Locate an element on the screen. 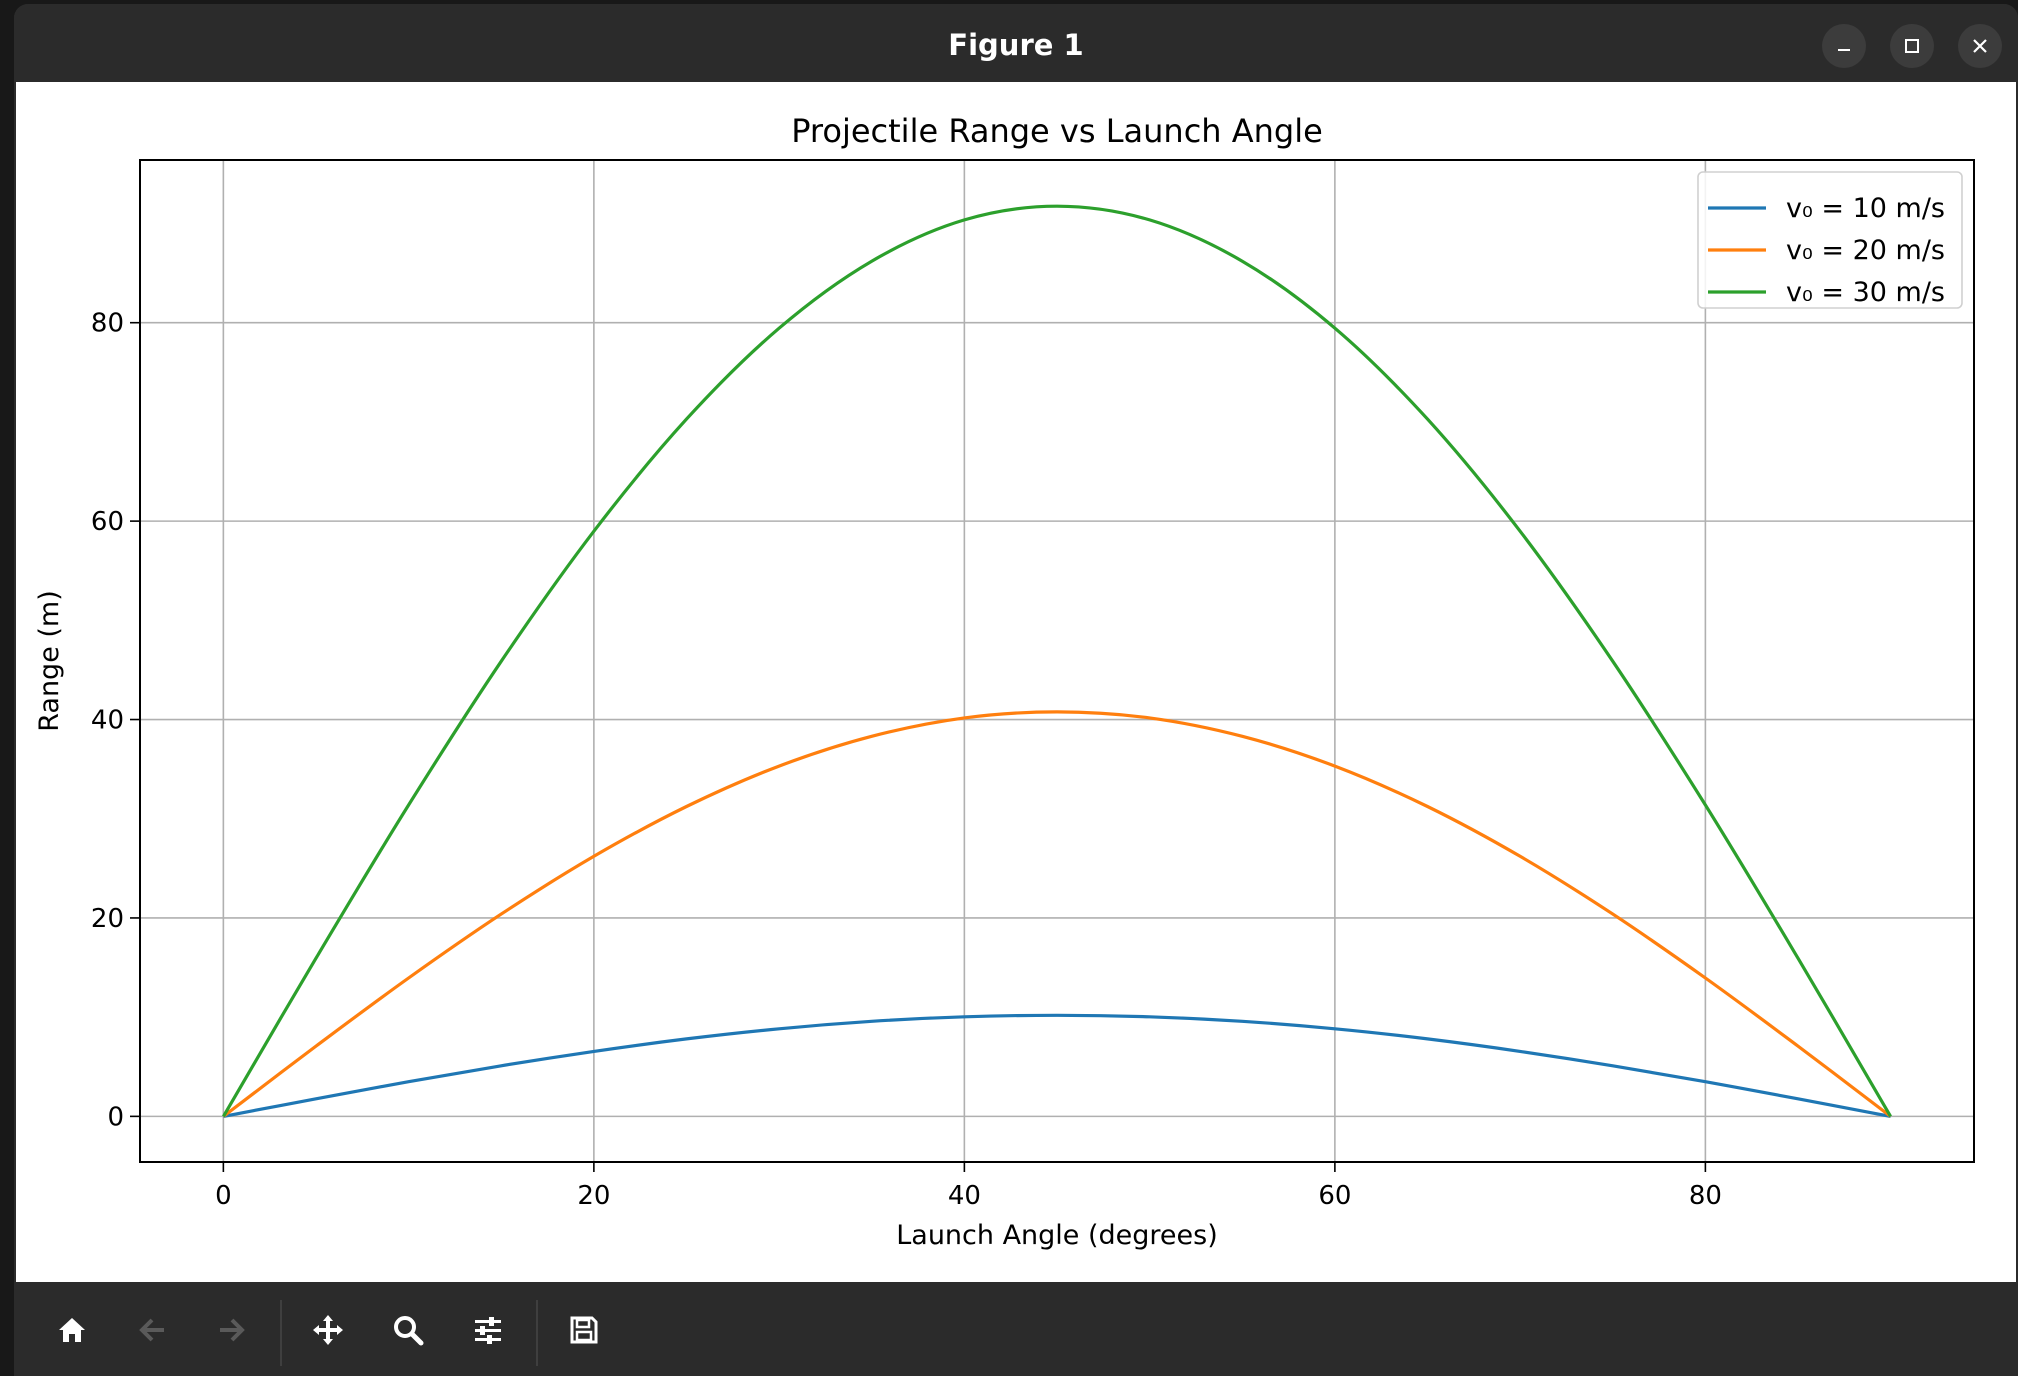 Image resolution: width=2018 pixels, height=1376 pixels. home-button is located at coordinates (72, 1330).